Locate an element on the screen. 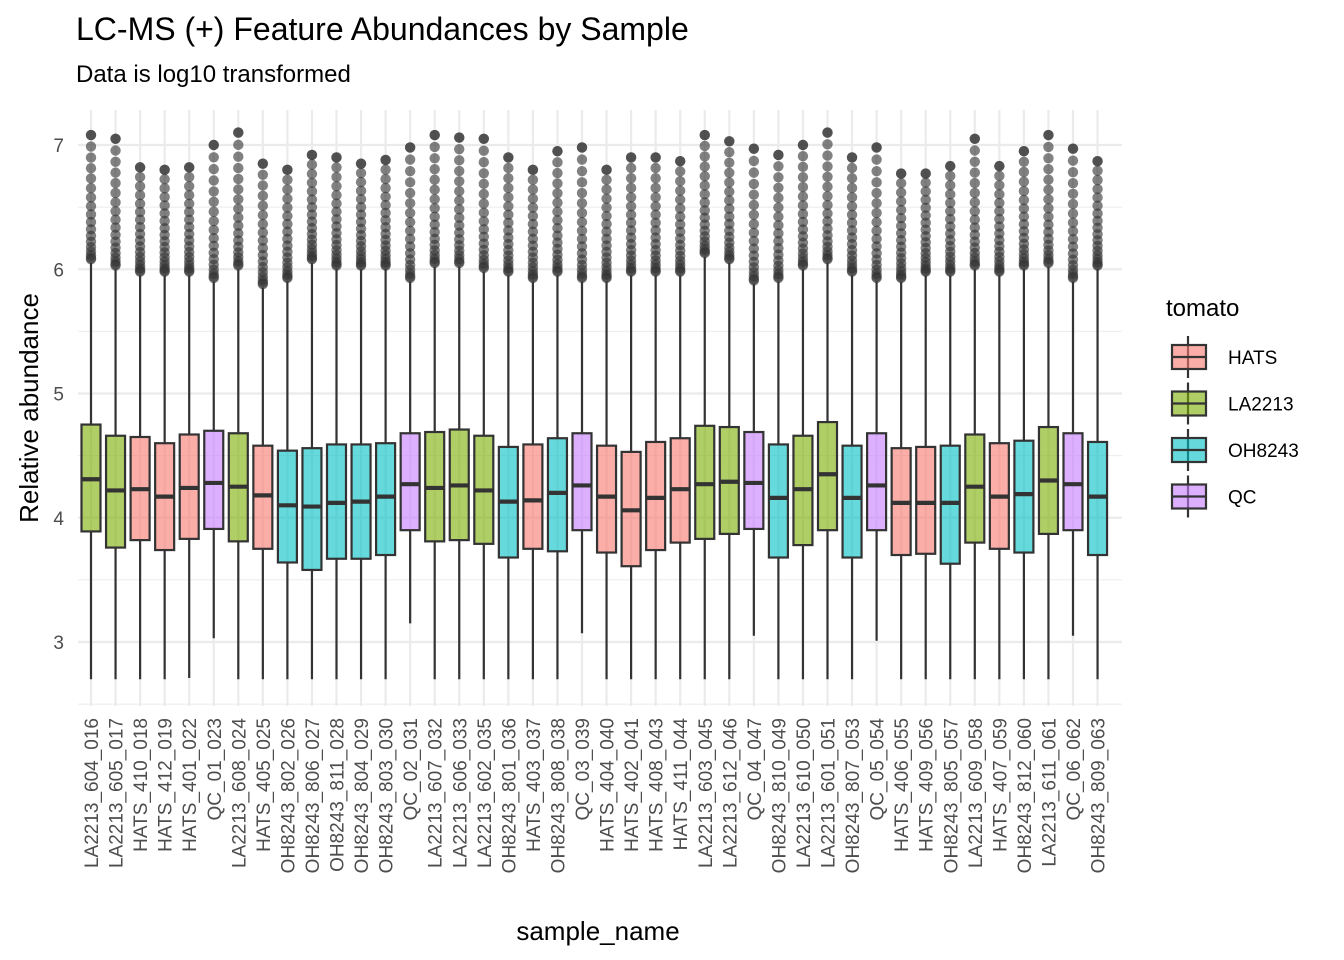  legend-label: QC is located at coordinates (1242, 498).